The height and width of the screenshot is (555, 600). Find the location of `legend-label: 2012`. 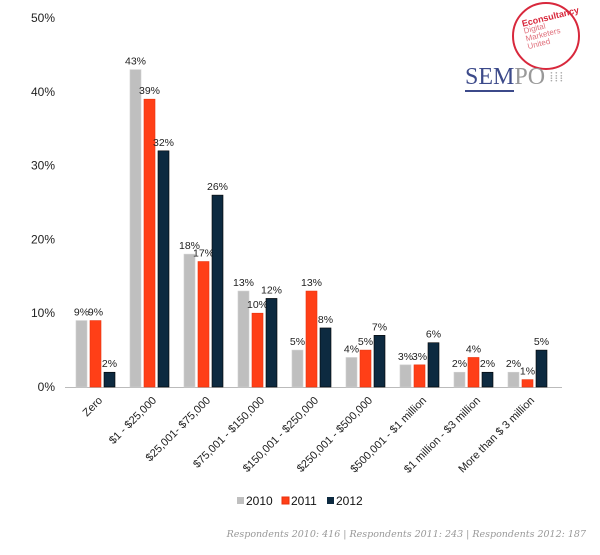

legend-label: 2012 is located at coordinates (349, 501).